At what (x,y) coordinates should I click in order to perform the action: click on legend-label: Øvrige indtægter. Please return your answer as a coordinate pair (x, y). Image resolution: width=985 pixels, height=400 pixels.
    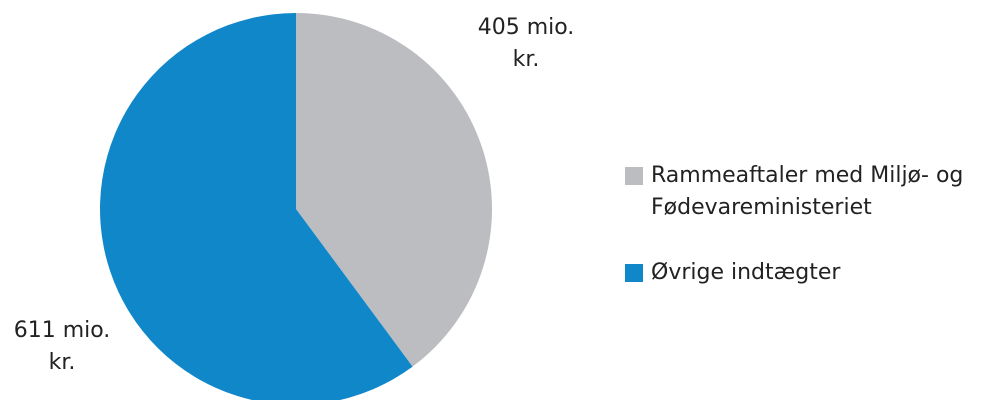
    Looking at the image, I should click on (746, 272).